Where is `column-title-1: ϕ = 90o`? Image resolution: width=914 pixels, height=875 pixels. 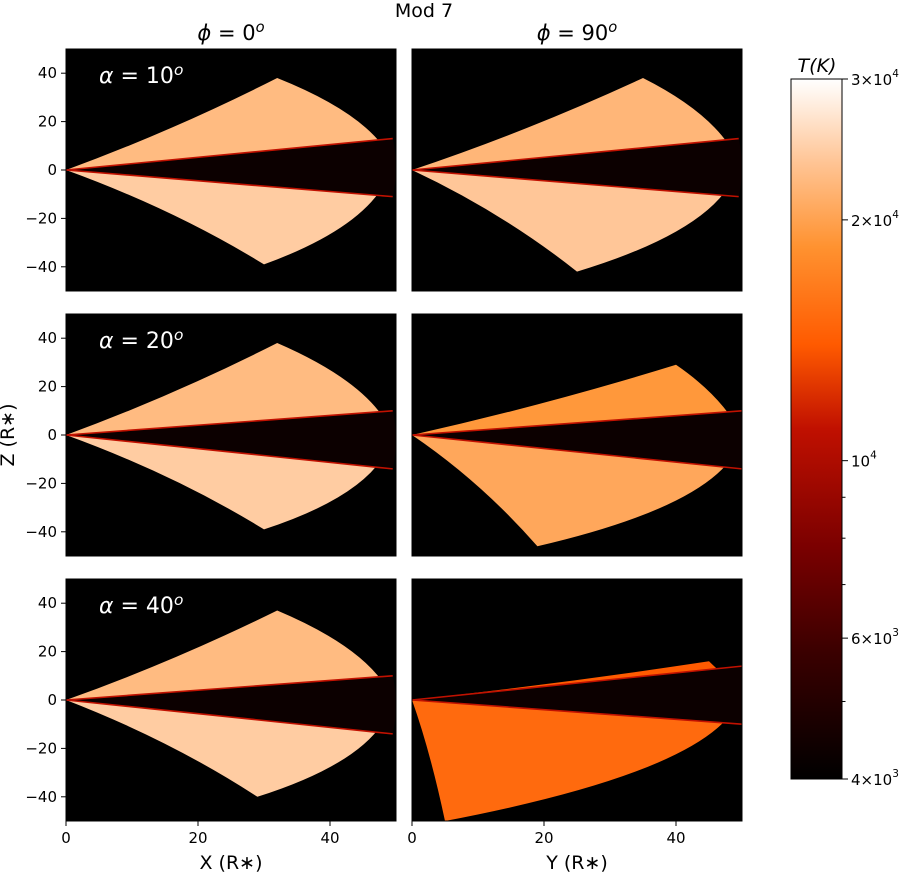
column-title-1: ϕ = 90o is located at coordinates (577, 32).